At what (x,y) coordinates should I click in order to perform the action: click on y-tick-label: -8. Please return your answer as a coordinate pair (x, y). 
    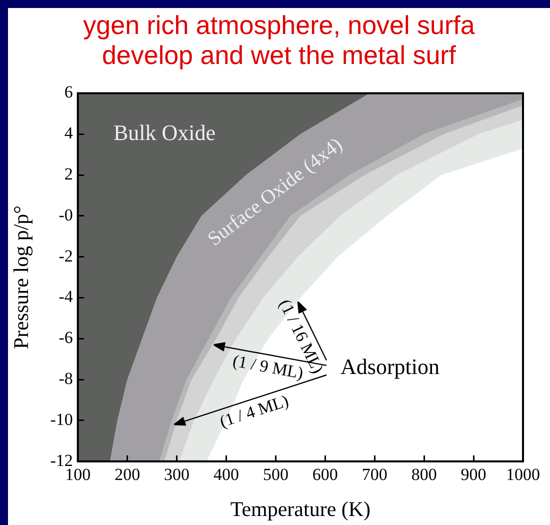
    Looking at the image, I should click on (65, 378).